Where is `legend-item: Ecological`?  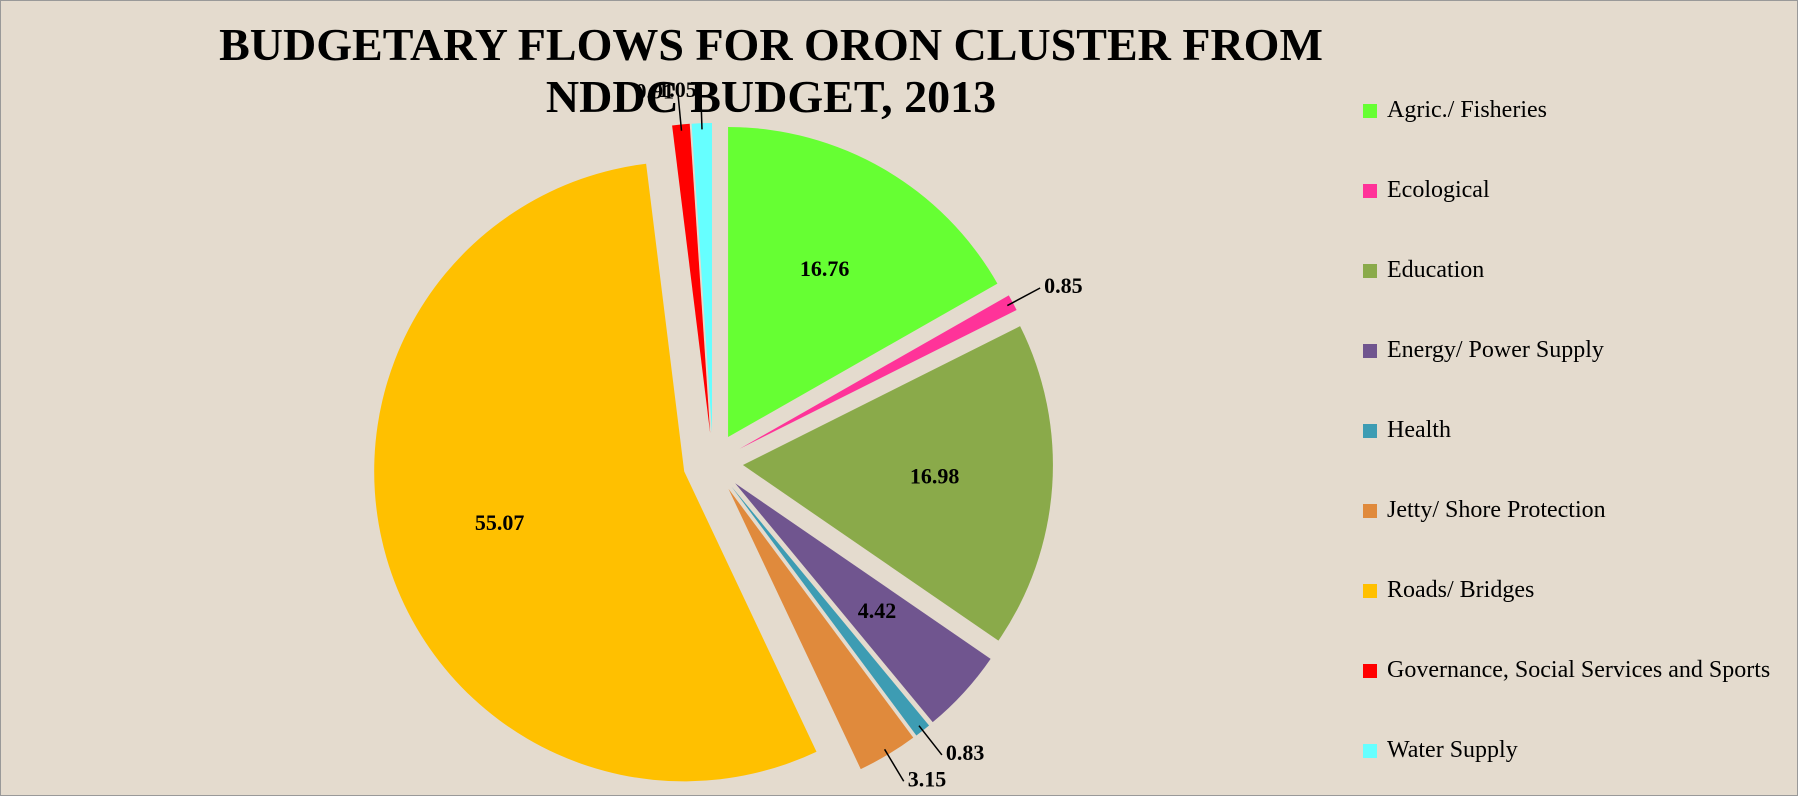 legend-item: Ecological is located at coordinates (1573, 190).